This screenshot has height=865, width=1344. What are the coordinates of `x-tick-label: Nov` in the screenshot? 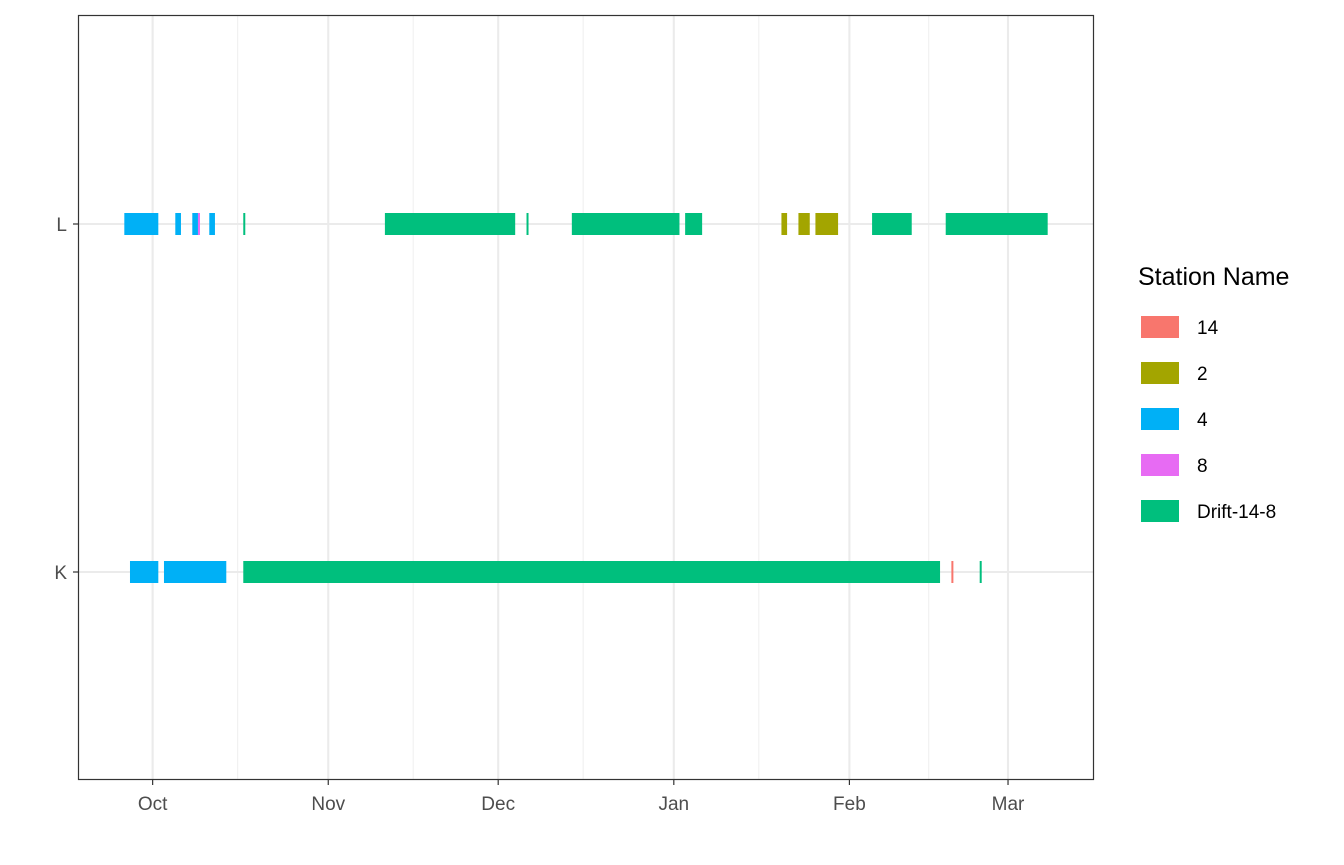 It's located at (328, 804).